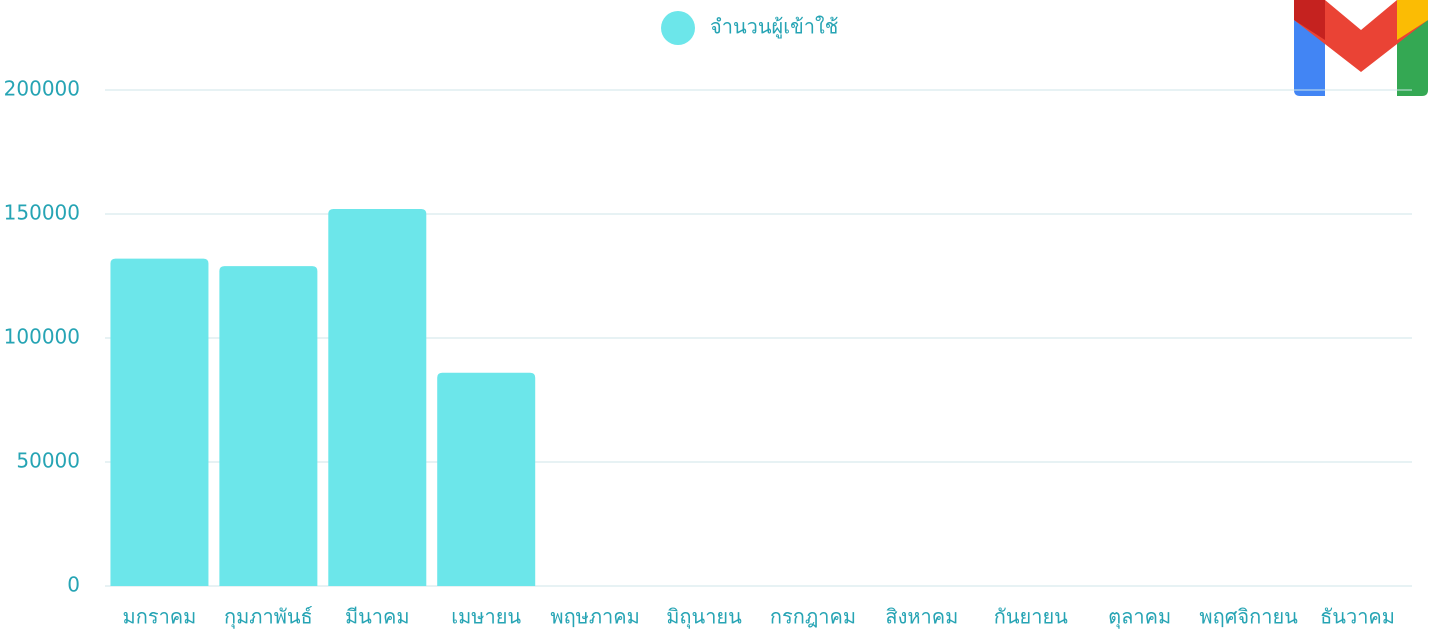  What do you see at coordinates (813, 617) in the screenshot?
I see `x-tick-label: กรกฎาคม` at bounding box center [813, 617].